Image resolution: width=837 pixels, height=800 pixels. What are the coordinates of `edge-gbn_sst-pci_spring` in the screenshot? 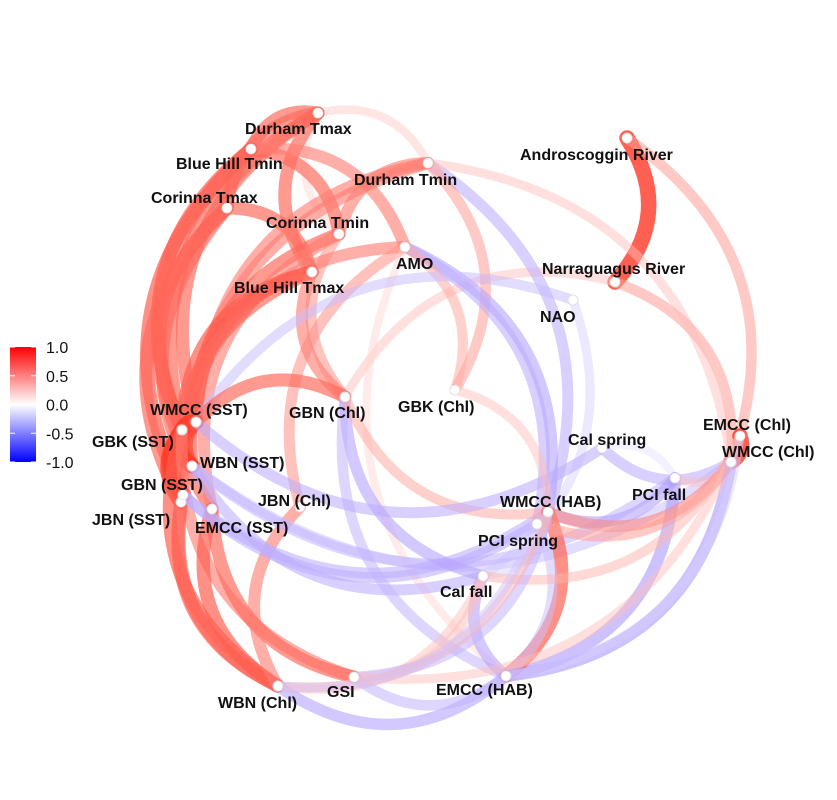 It's located at (360, 536).